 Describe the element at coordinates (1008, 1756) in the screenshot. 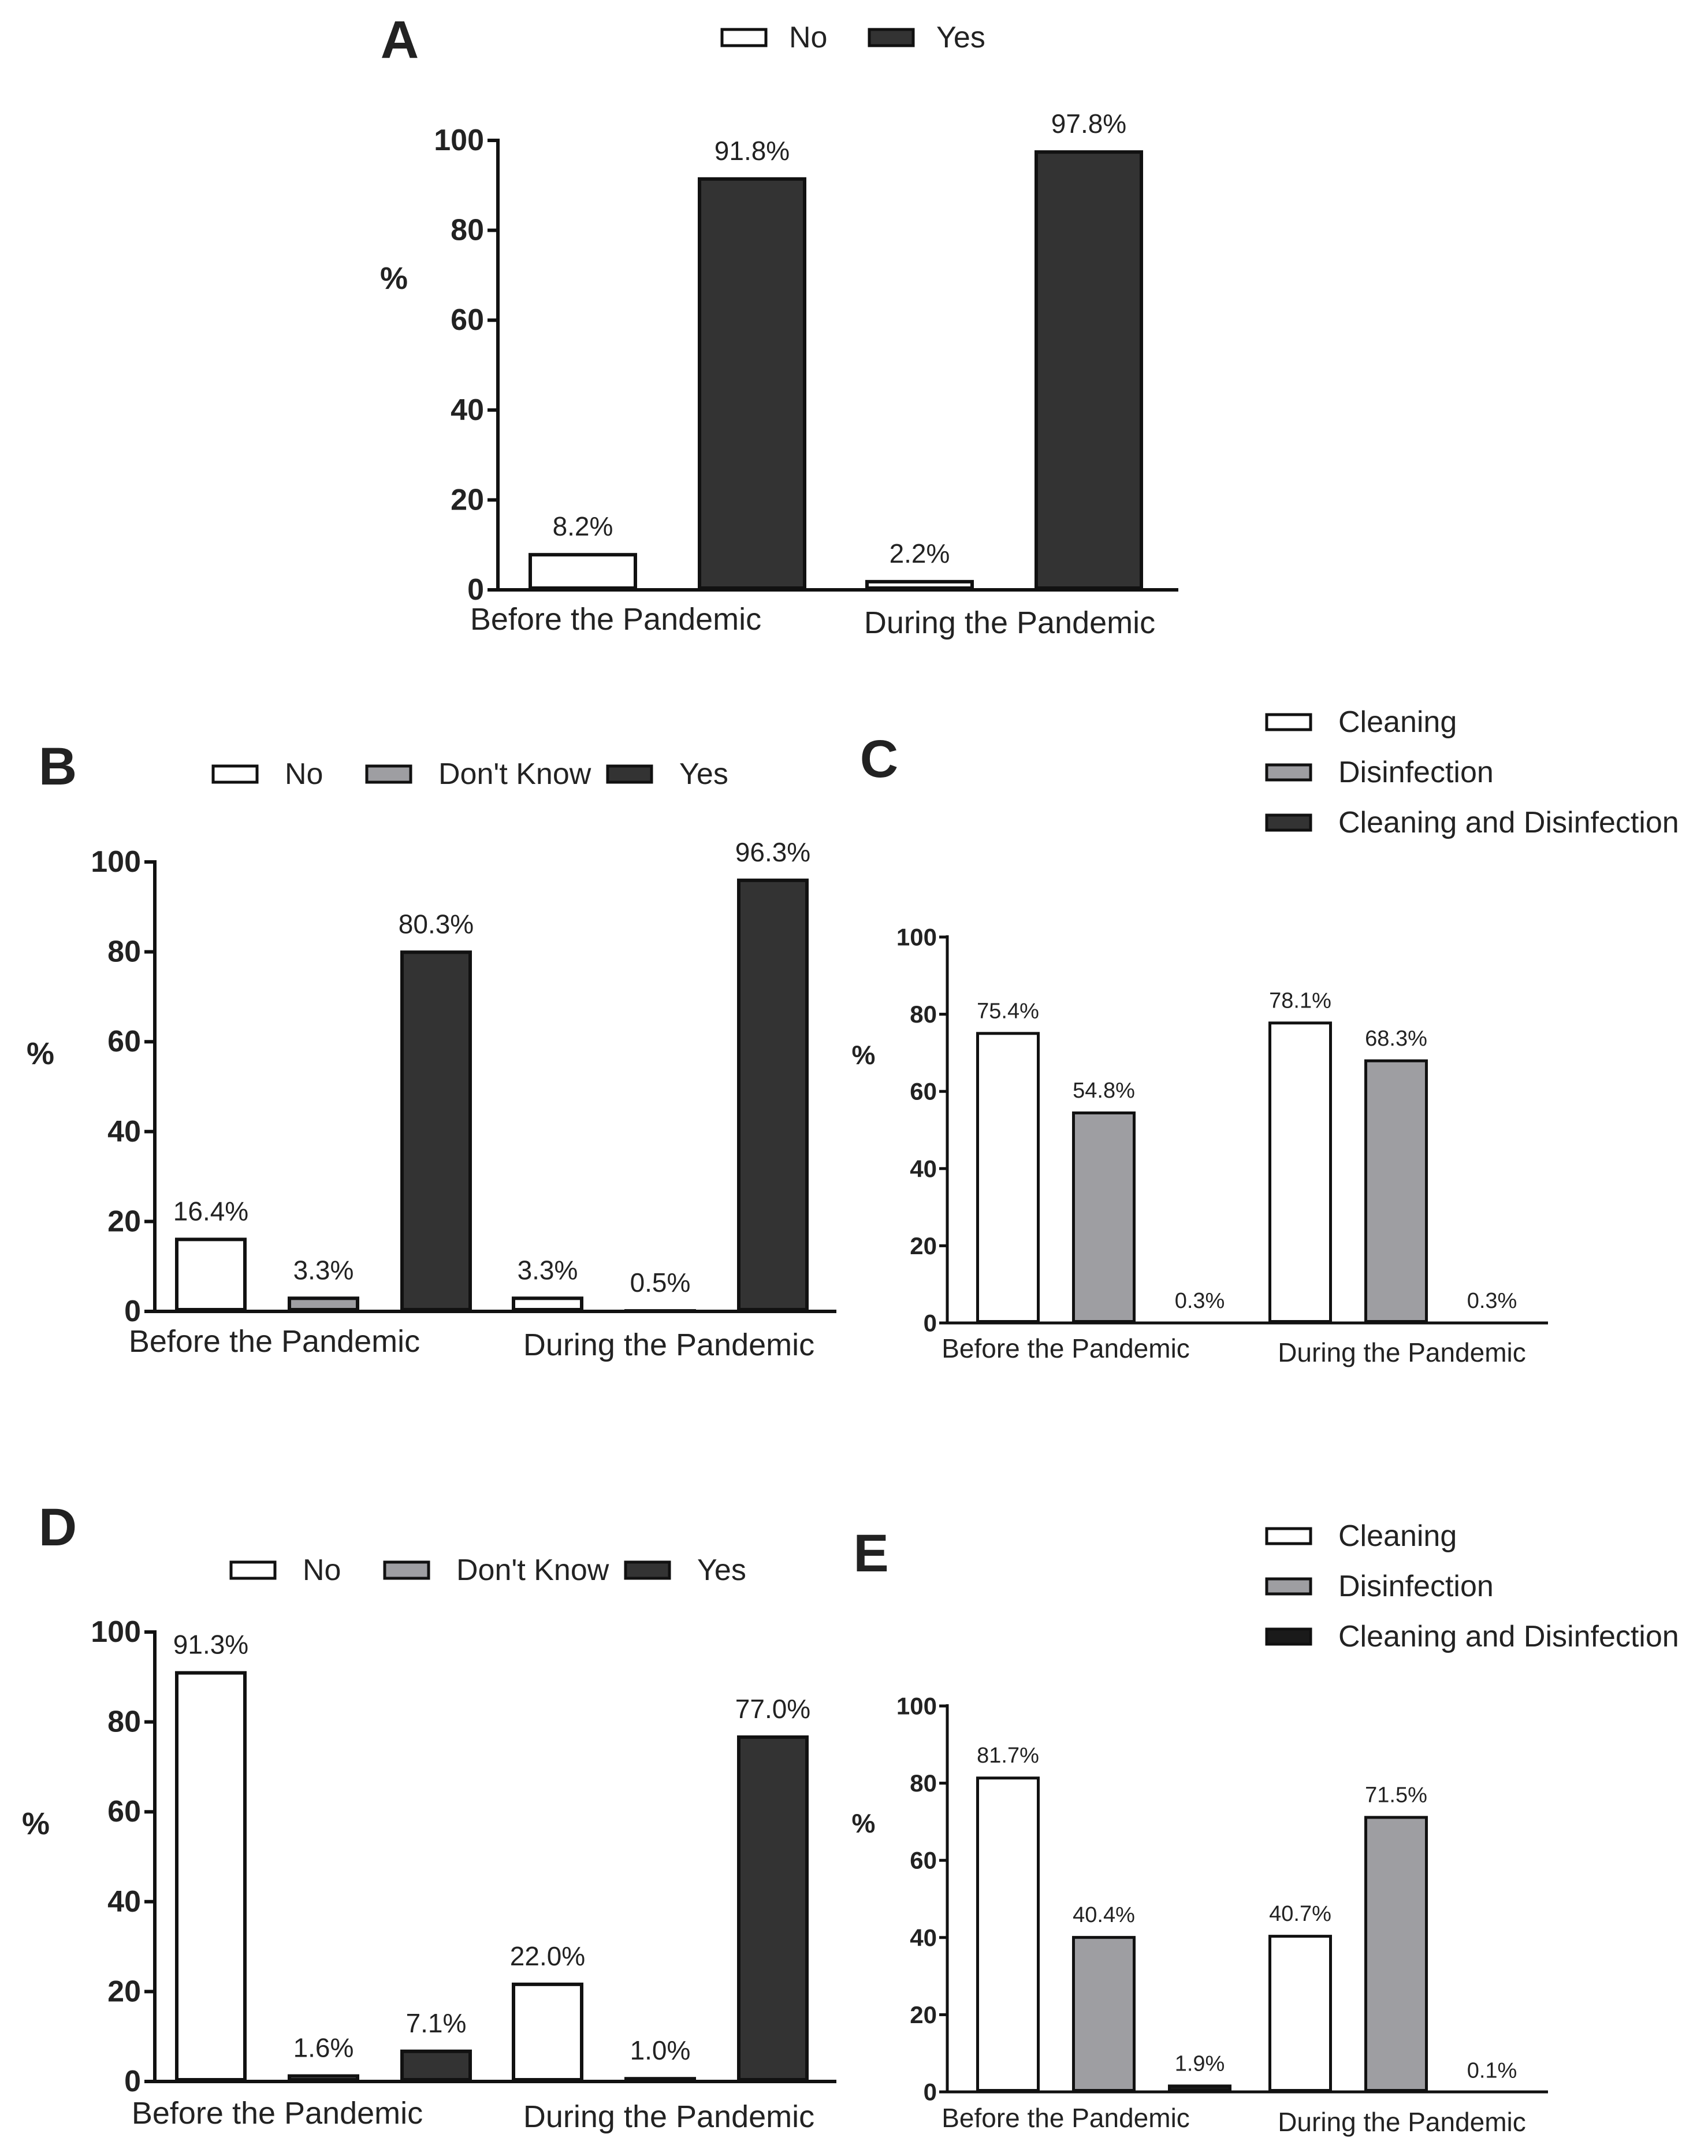

I see `data-label: 81.7%` at that location.